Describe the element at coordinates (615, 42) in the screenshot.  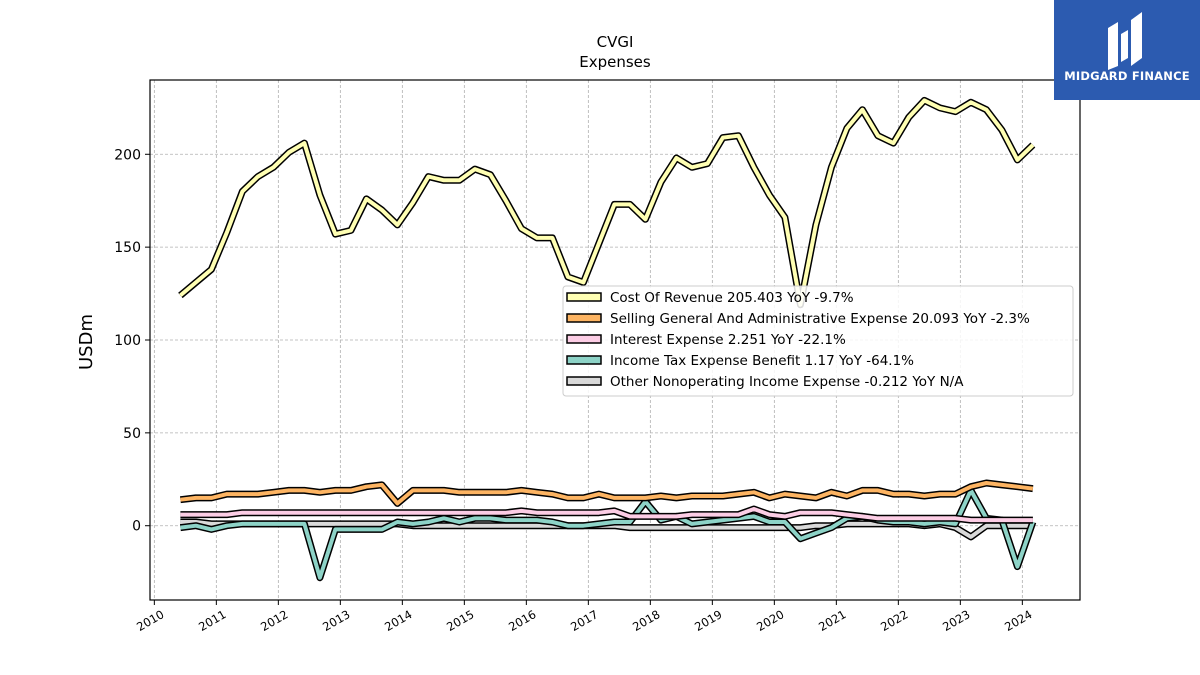
I see `chart-title: CVGI` at that location.